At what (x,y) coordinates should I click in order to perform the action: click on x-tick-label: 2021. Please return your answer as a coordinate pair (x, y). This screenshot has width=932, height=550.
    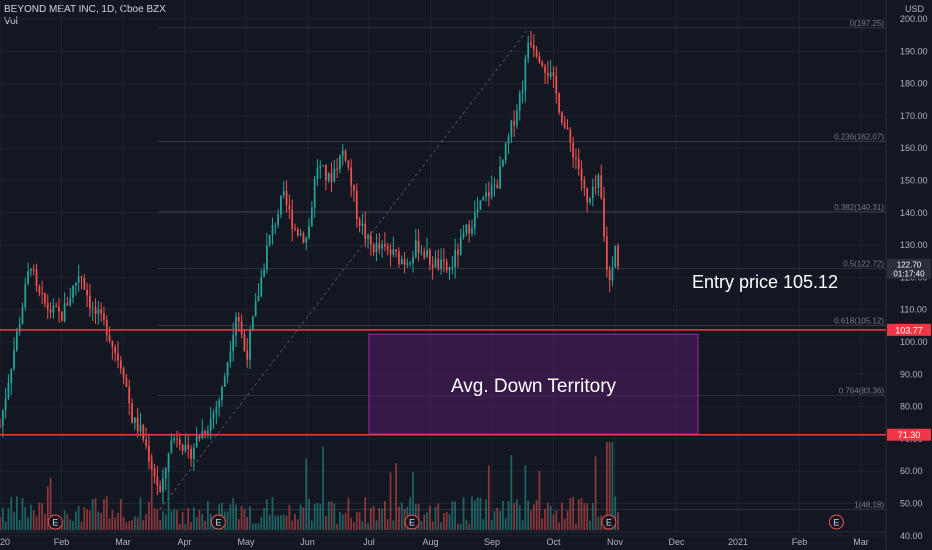
    Looking at the image, I should click on (738, 542).